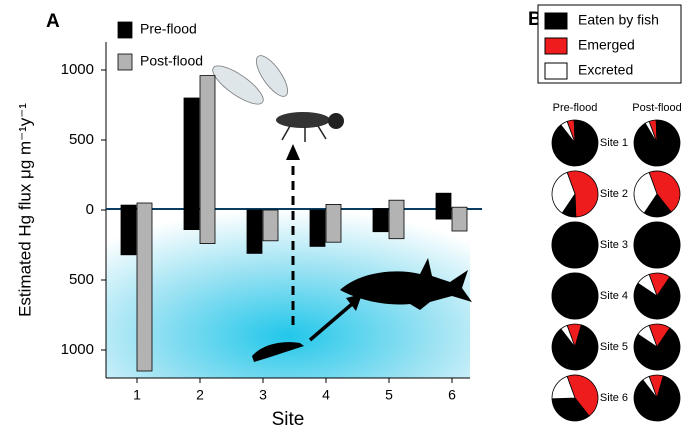 The width and height of the screenshot is (689, 433). I want to click on y-axis-title: Estimated Hg flux μg m⁻¹y⁻¹, so click(24, 210).